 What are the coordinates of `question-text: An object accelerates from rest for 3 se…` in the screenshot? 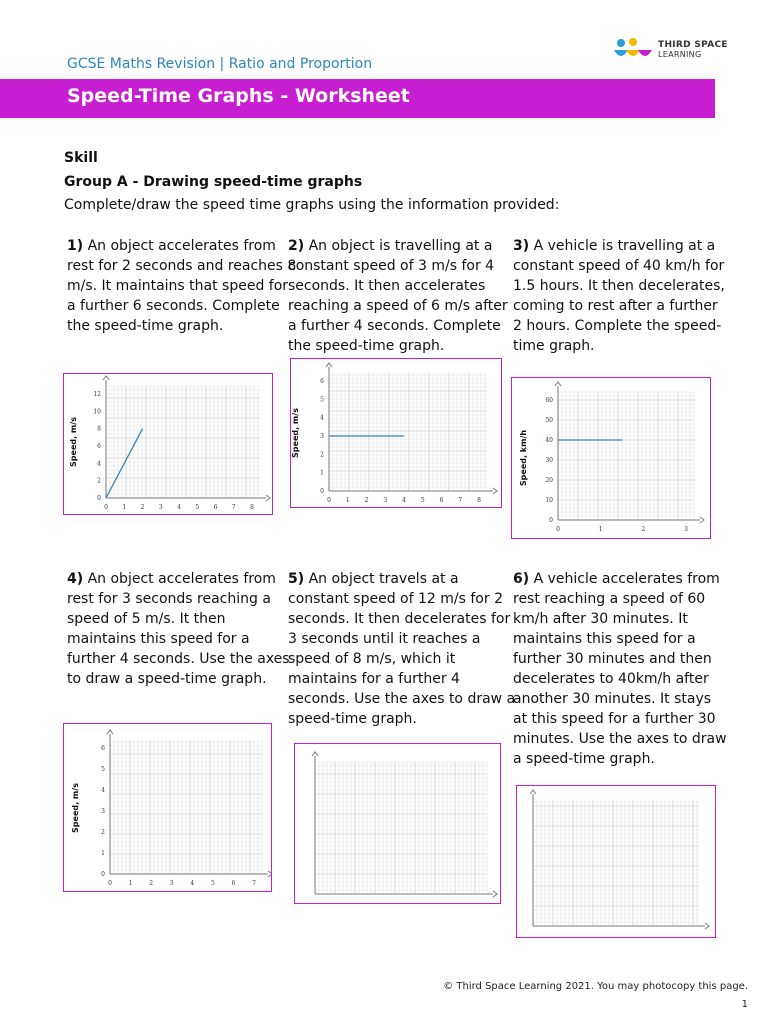 It's located at (178, 629).